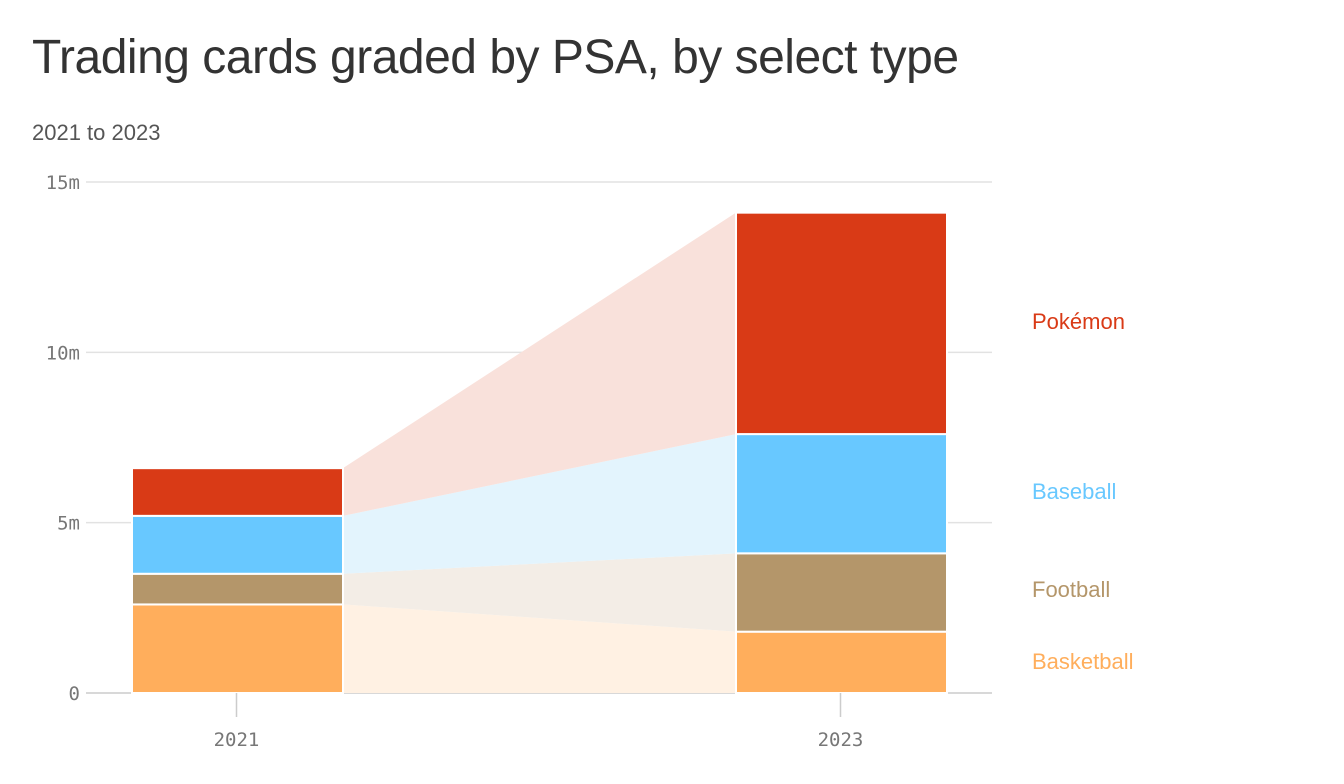 The image size is (1344, 784). Describe the element at coordinates (539, 648) in the screenshot. I see `band-basketball` at that location.